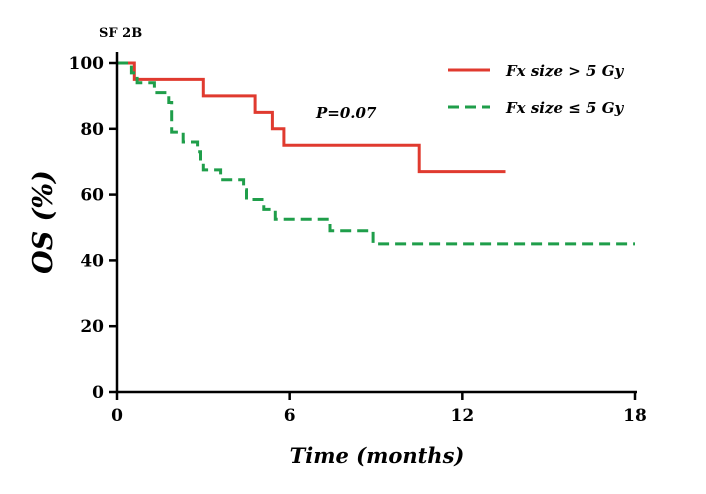 The height and width of the screenshot is (494, 706). Describe the element at coordinates (92, 196) in the screenshot. I see `y-tick-label: 60` at that location.